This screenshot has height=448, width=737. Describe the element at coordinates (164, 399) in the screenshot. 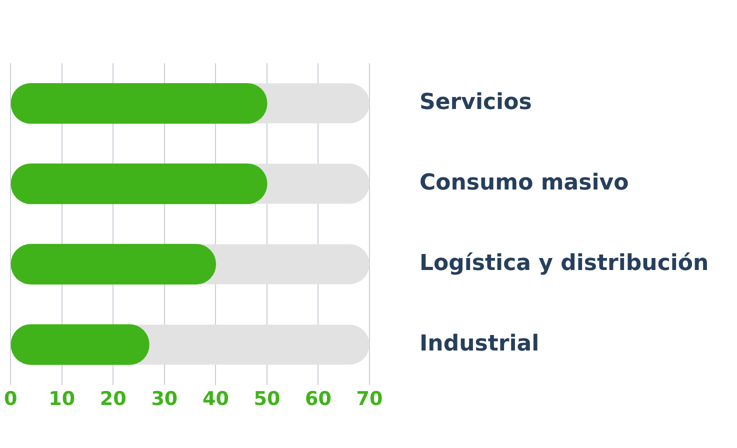

I see `x-tick-label: 30` at that location.